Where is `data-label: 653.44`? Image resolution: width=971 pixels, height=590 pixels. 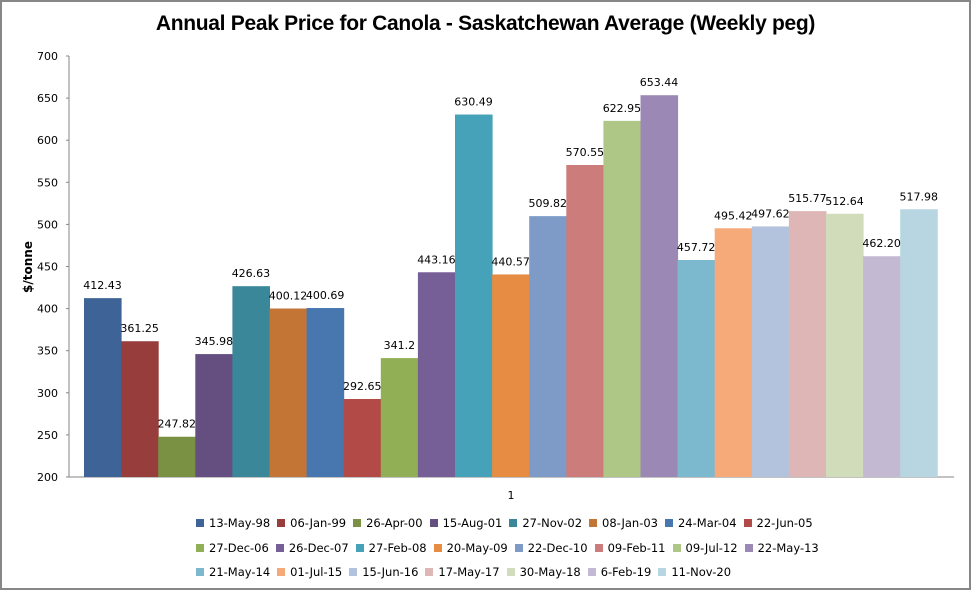
data-label: 653.44 is located at coordinates (659, 82).